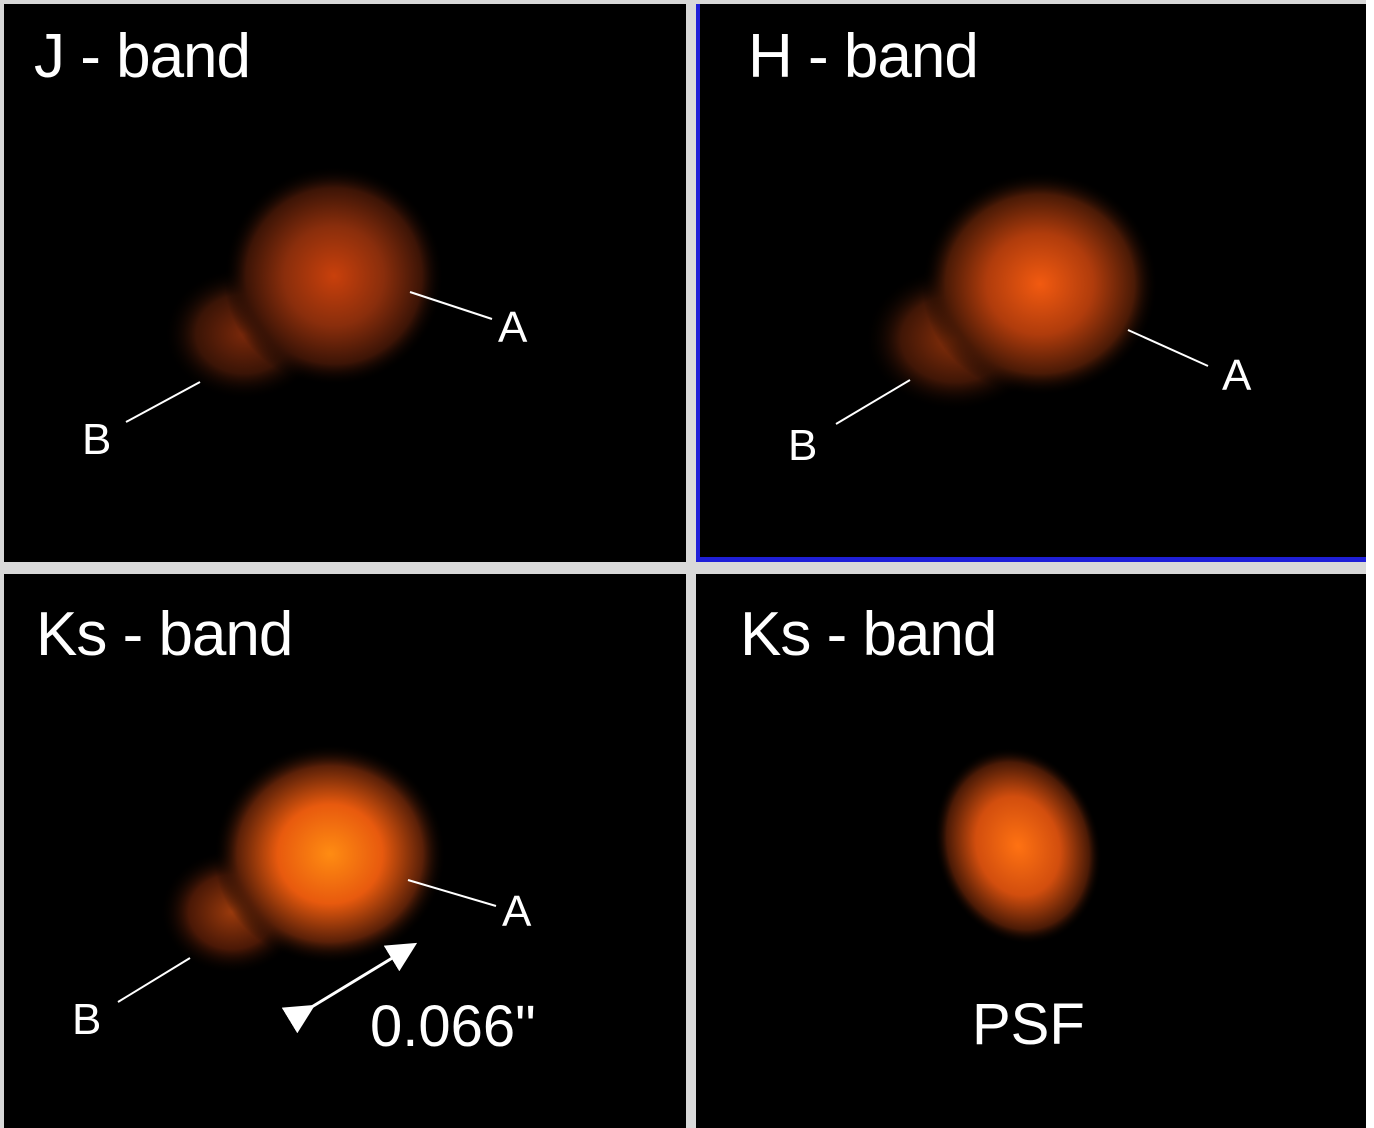  Describe the element at coordinates (453, 1026) in the screenshot. I see `separation-label: 0.066"` at that location.